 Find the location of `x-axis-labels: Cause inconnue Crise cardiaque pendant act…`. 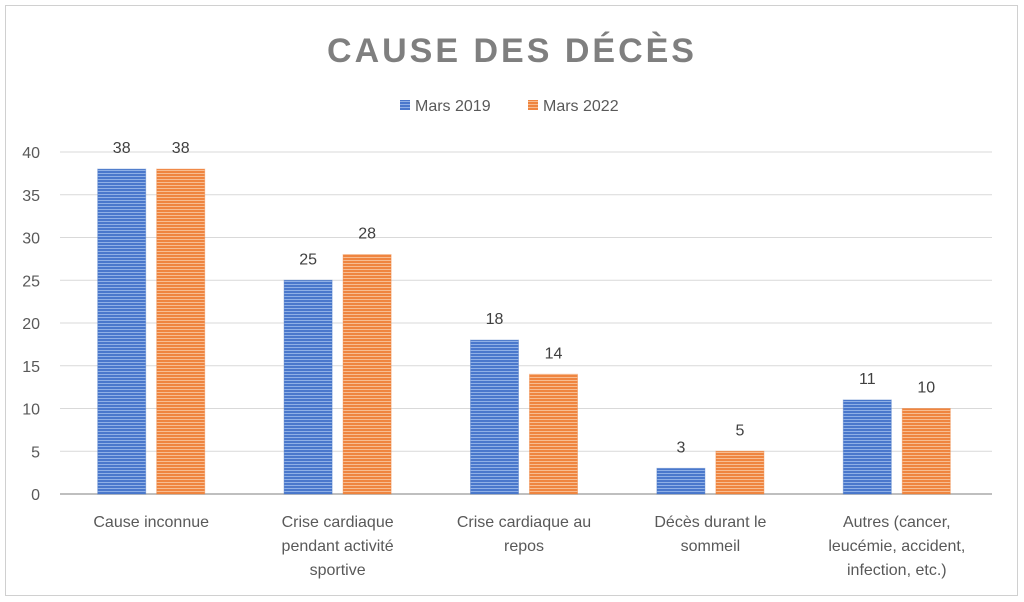

x-axis-labels: Cause inconnue Crise cardiaque pendant act… is located at coordinates (529, 546).